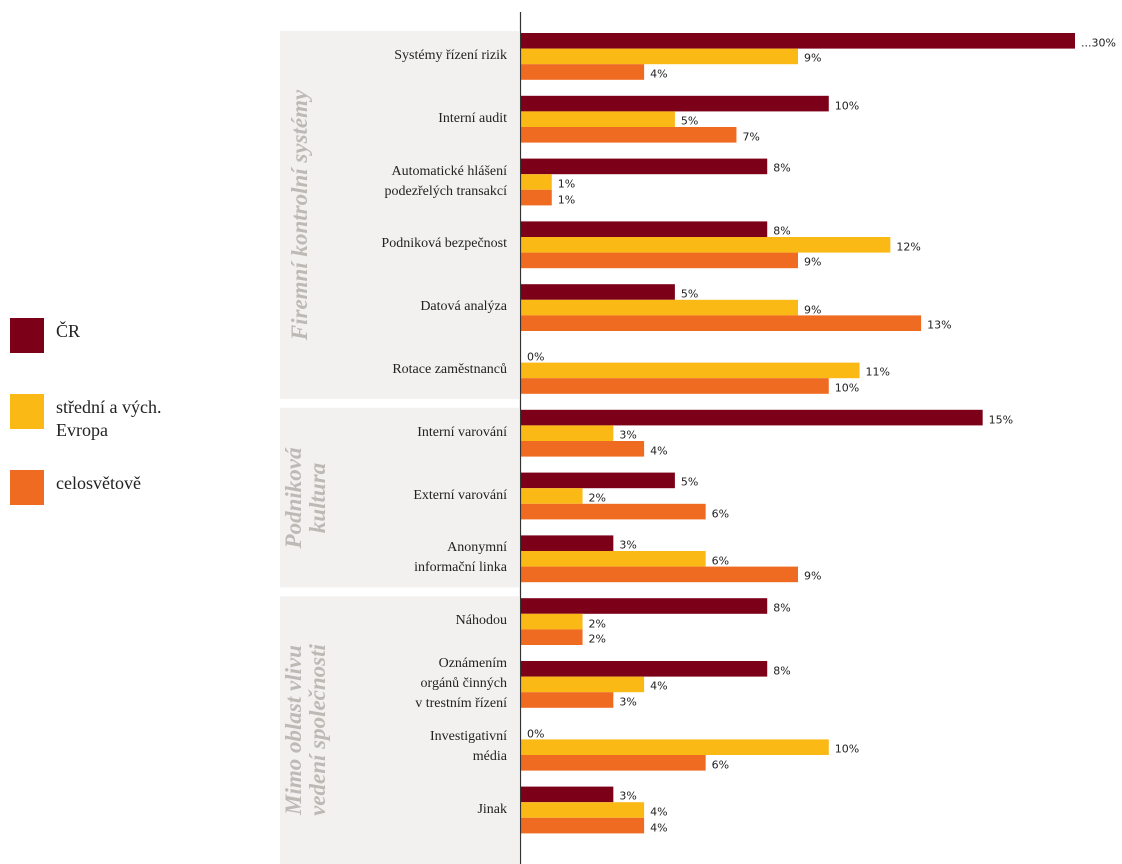  What do you see at coordinates (98, 483) in the screenshot?
I see `legend-label: celosvětově` at bounding box center [98, 483].